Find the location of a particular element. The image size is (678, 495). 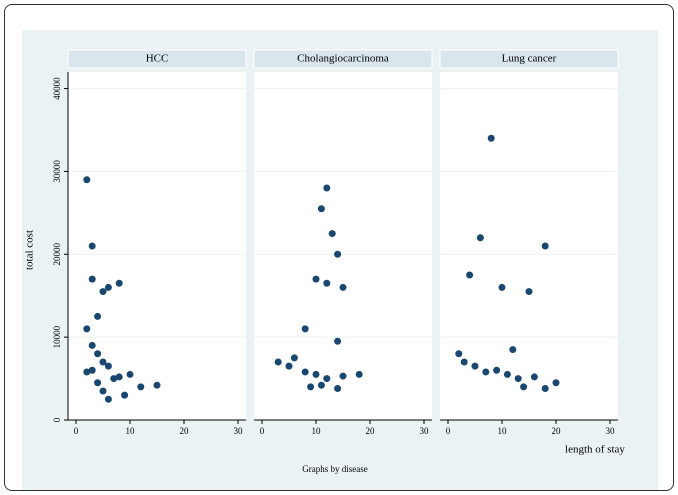

facet-title: HCC is located at coordinates (157, 59).